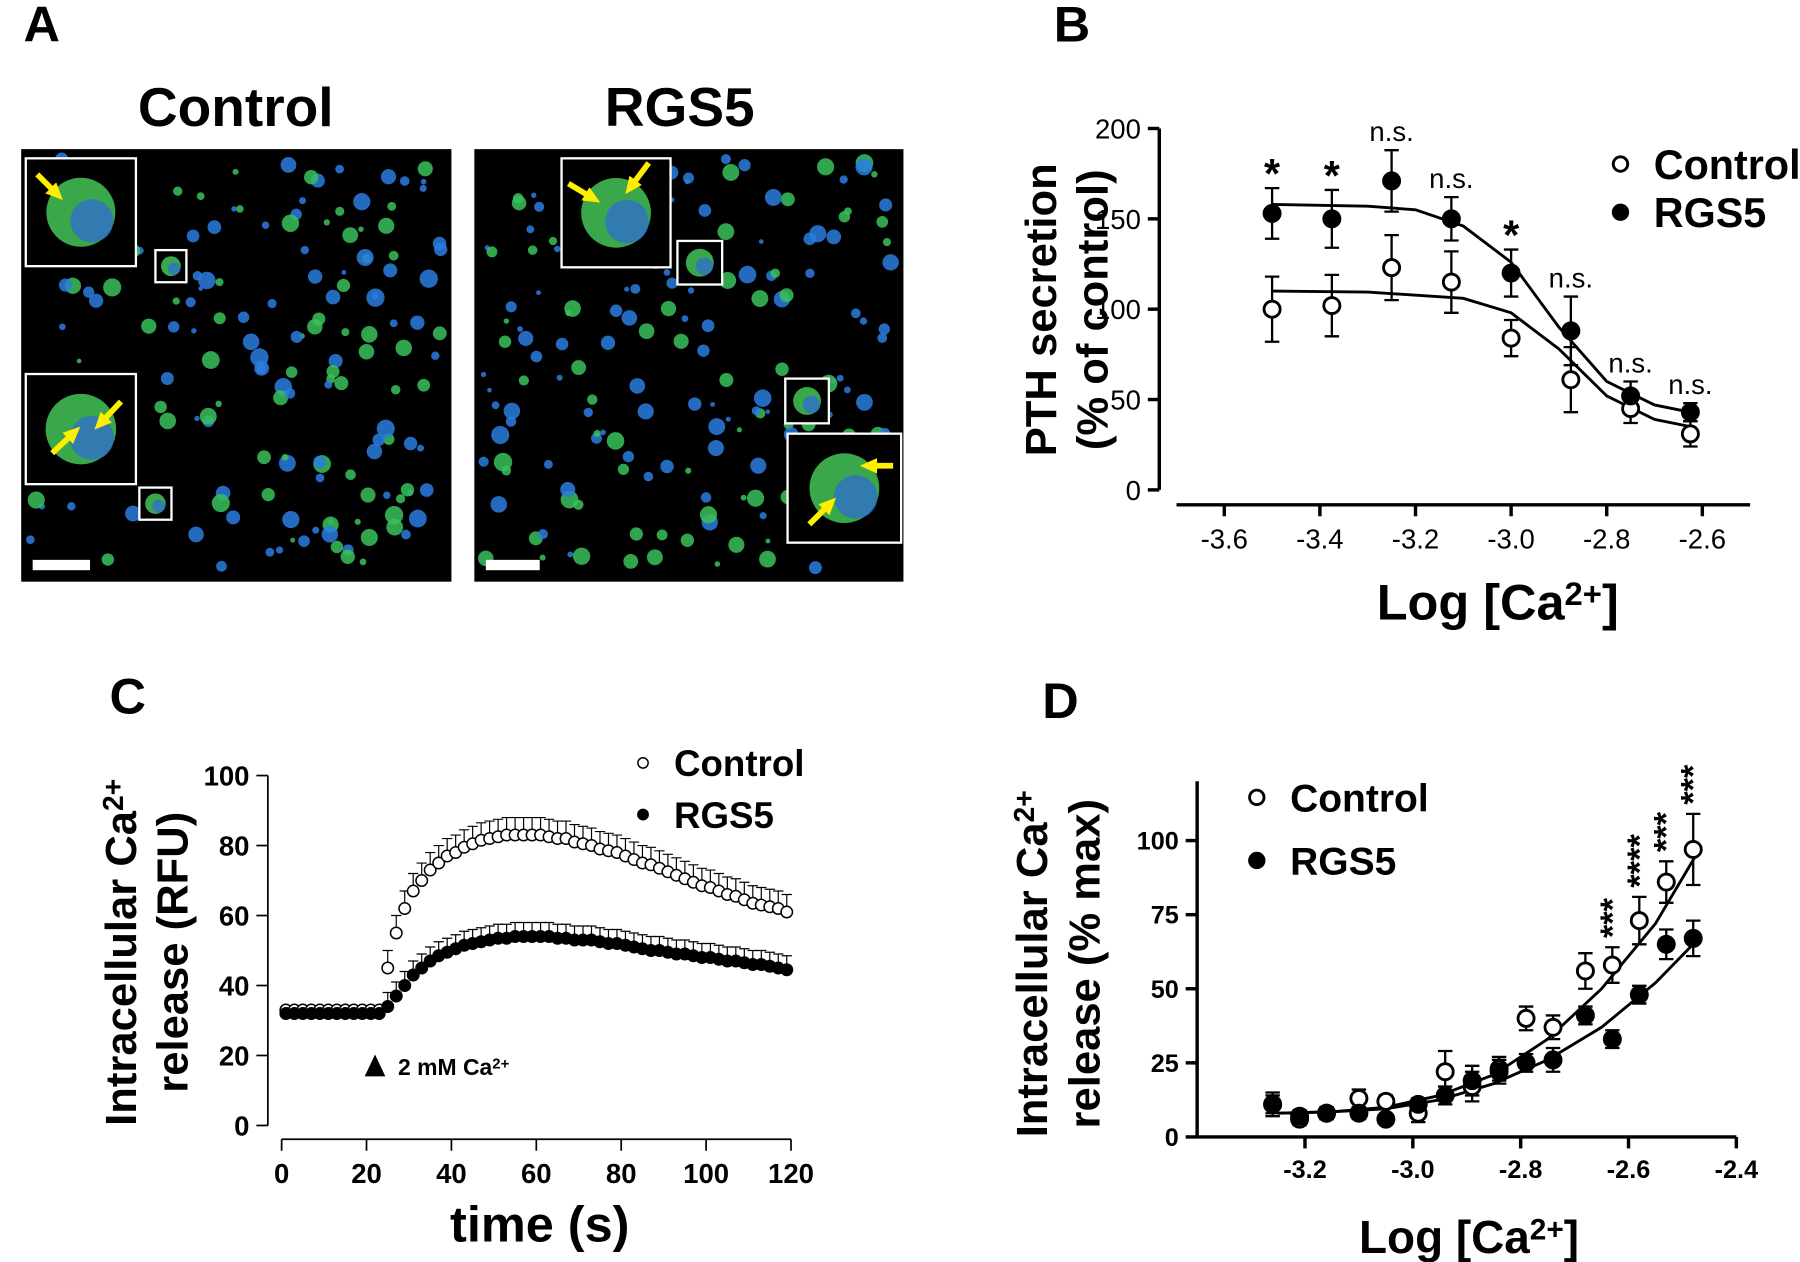 The width and height of the screenshot is (1800, 1262). What do you see at coordinates (451, 1173) in the screenshot?
I see `x-tick-label: 40` at bounding box center [451, 1173].